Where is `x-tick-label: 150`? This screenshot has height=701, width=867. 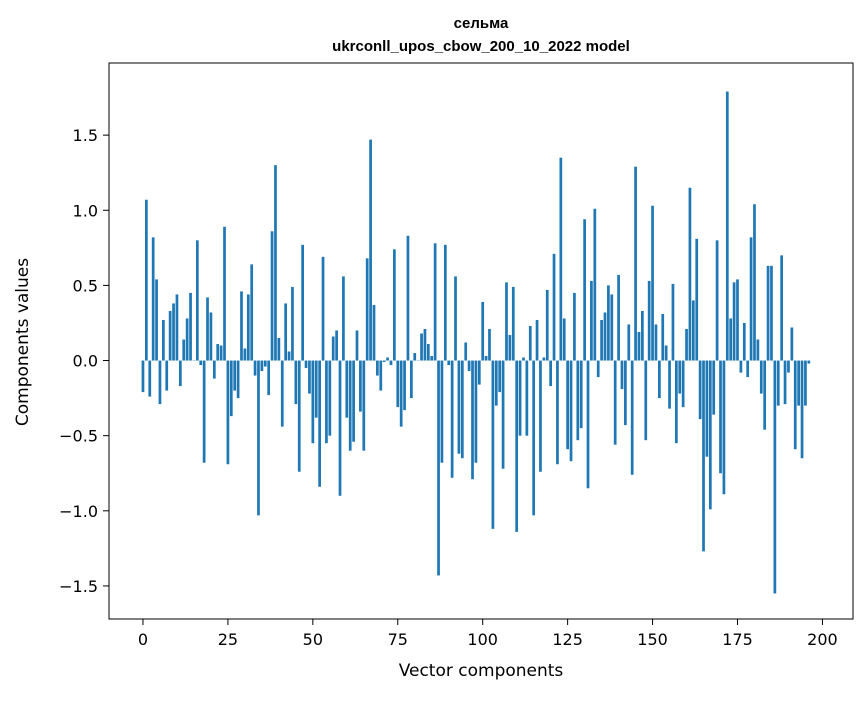
x-tick-label: 150 is located at coordinates (652, 639).